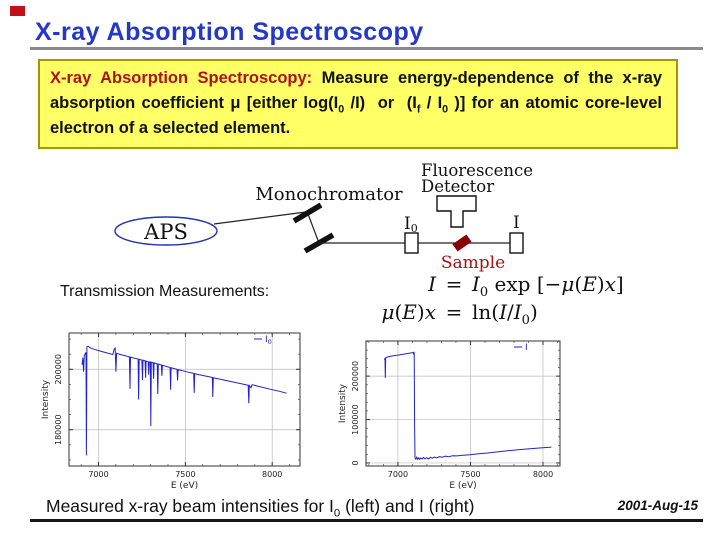 This screenshot has width=720, height=540. I want to click on equation1-rhs: I0 exp [−μ(E)x], so click(548, 286).